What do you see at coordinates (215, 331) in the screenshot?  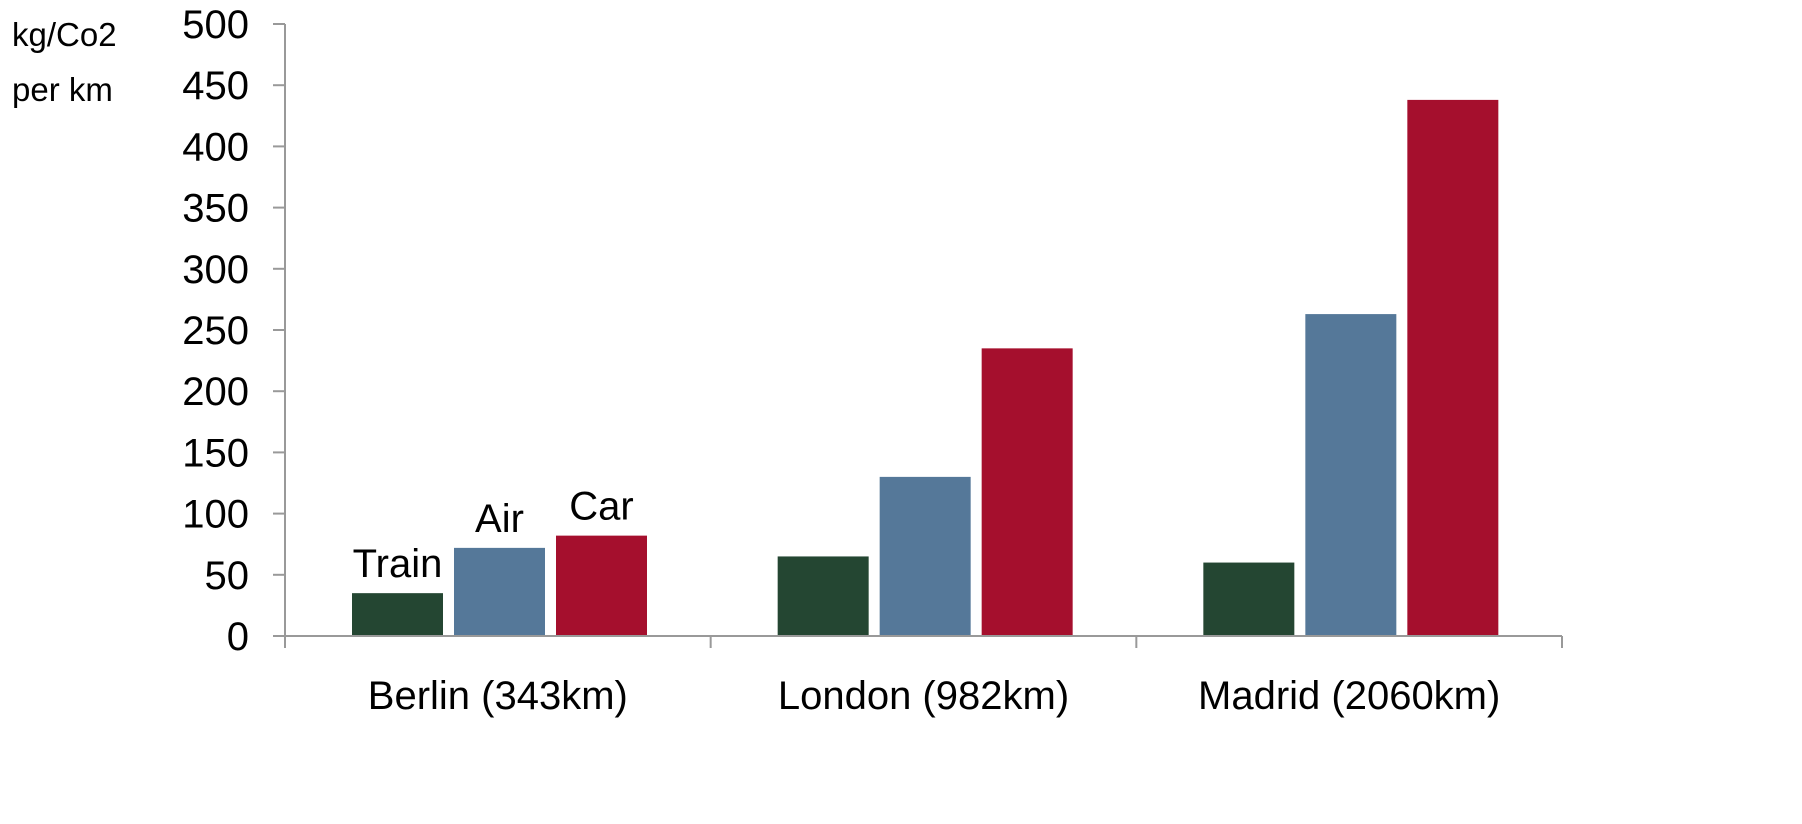 I see `y-tick-label: 250` at bounding box center [215, 331].